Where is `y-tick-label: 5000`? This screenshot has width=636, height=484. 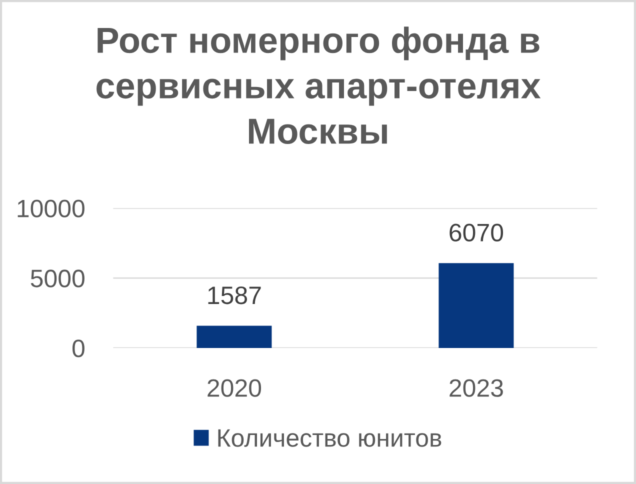 y-tick-label: 5000 is located at coordinates (57, 279).